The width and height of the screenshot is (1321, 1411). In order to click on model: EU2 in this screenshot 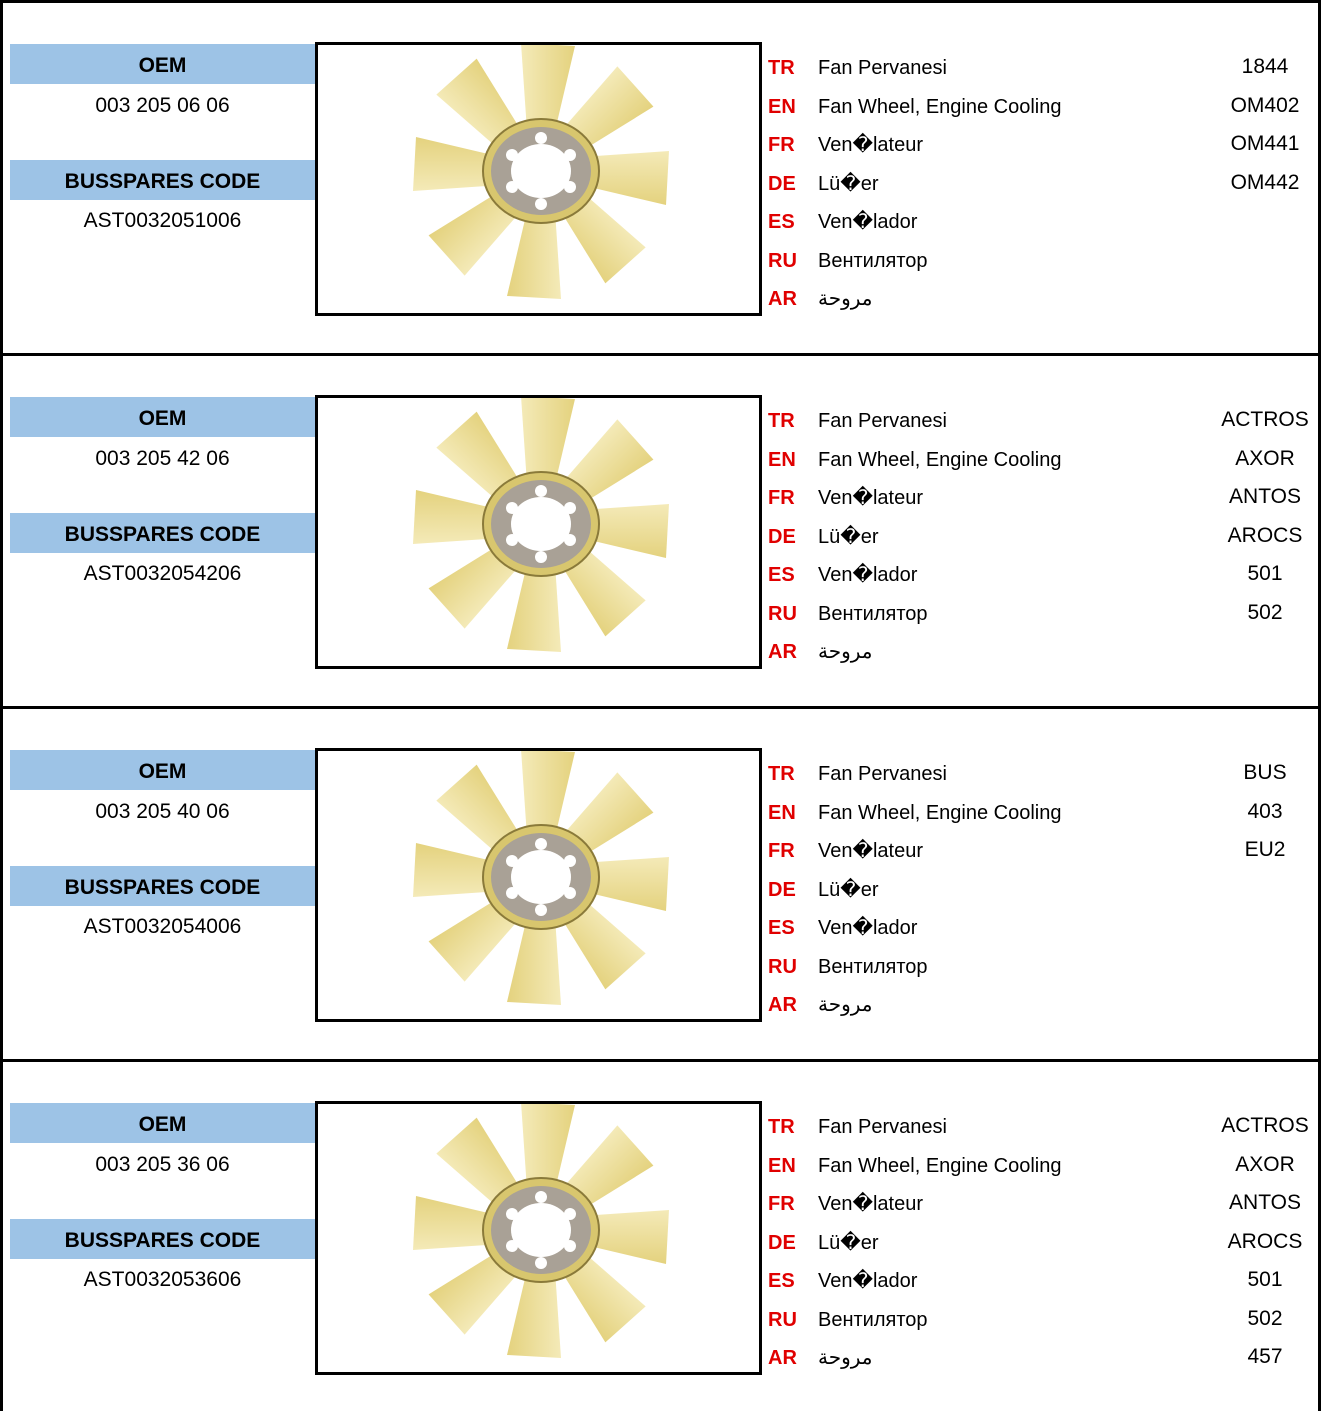, I will do `click(1265, 849)`.